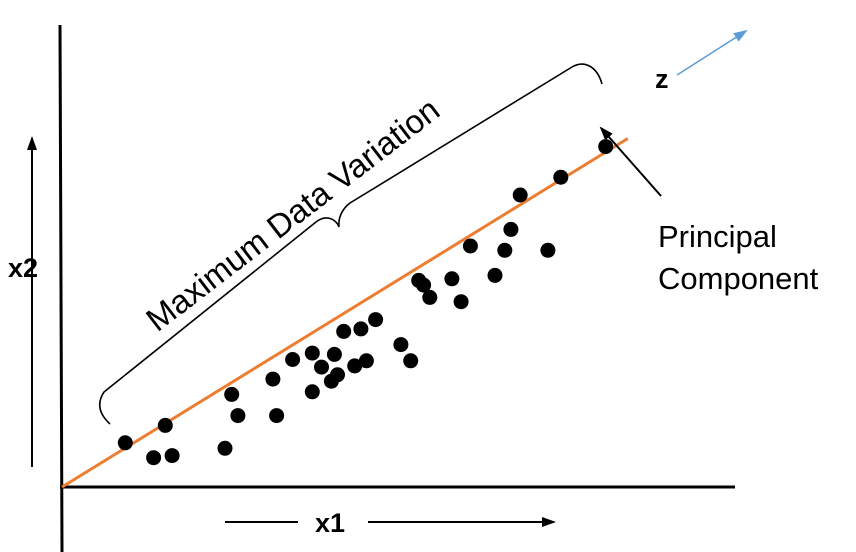 The height and width of the screenshot is (552, 856). I want to click on z-direction-label: z, so click(662, 79).